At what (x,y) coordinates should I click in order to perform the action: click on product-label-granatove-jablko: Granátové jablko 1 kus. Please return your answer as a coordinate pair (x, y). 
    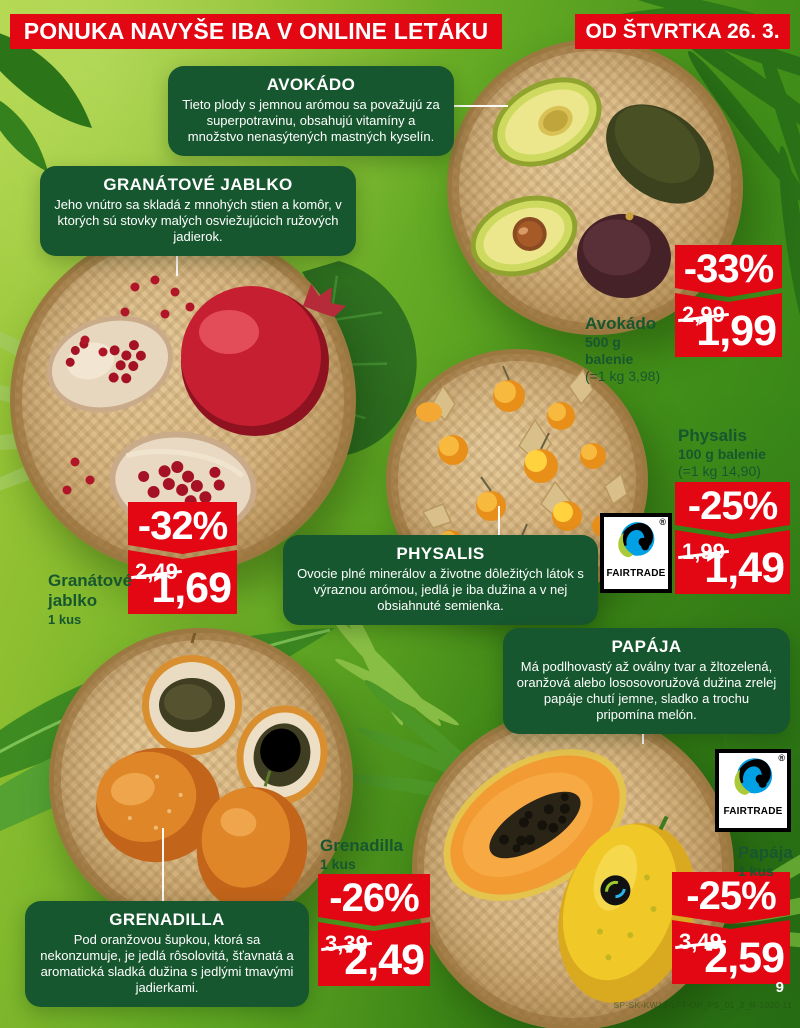
    Looking at the image, I should click on (95, 599).